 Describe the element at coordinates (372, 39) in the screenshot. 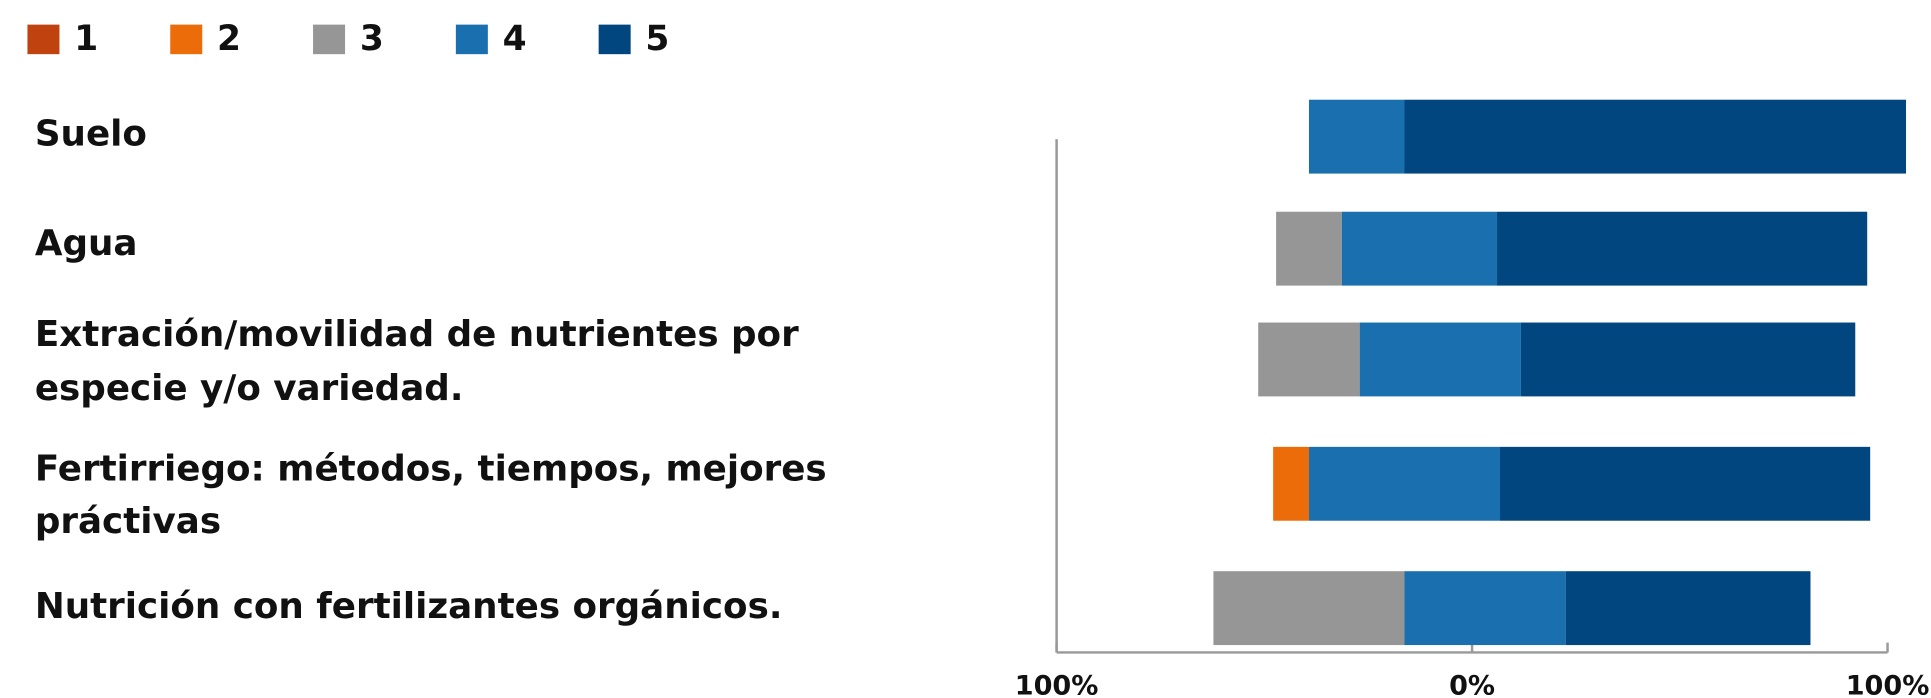

I see `legend-label: 3` at that location.